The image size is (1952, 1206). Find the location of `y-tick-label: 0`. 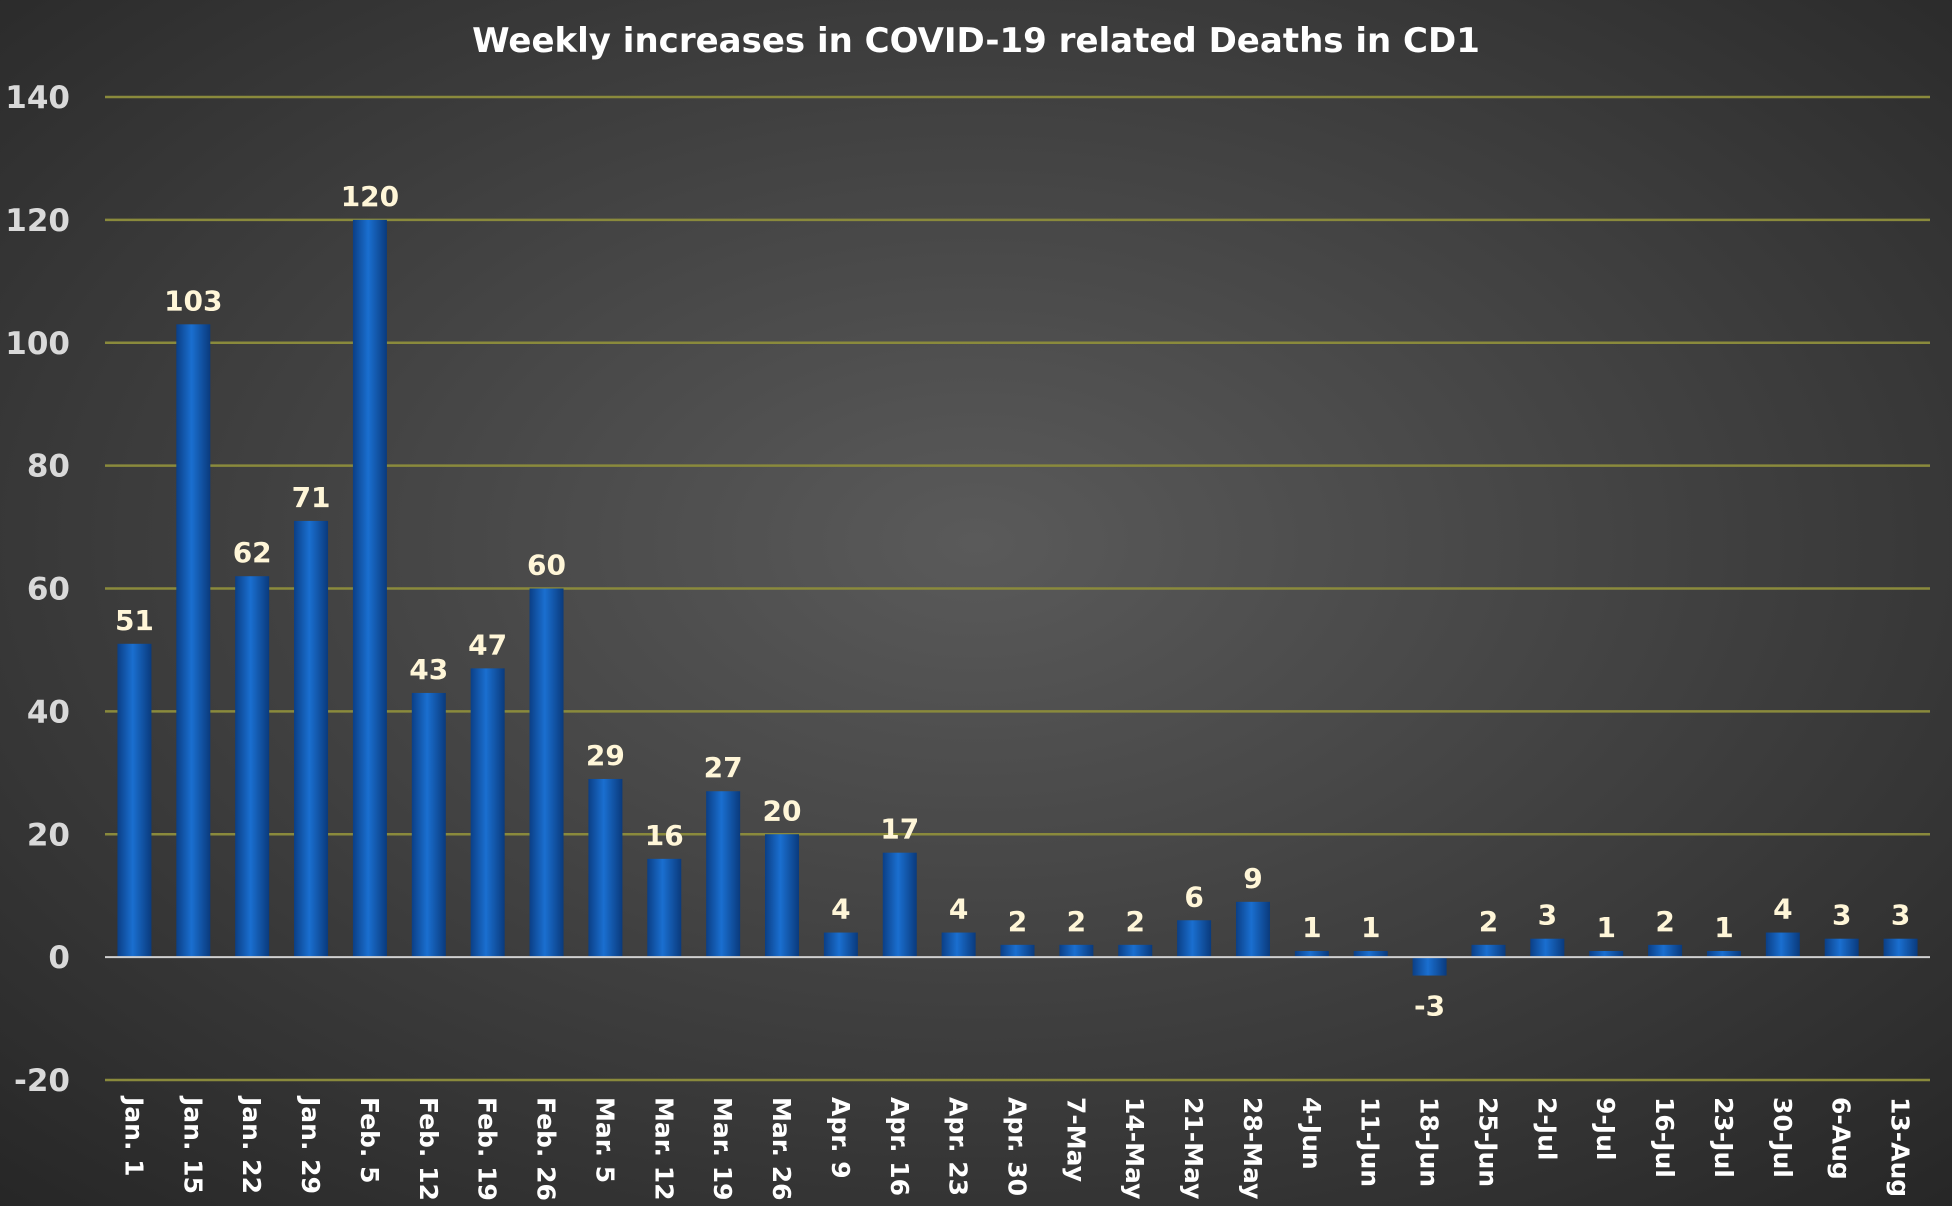

y-tick-label: 0 is located at coordinates (59, 958).